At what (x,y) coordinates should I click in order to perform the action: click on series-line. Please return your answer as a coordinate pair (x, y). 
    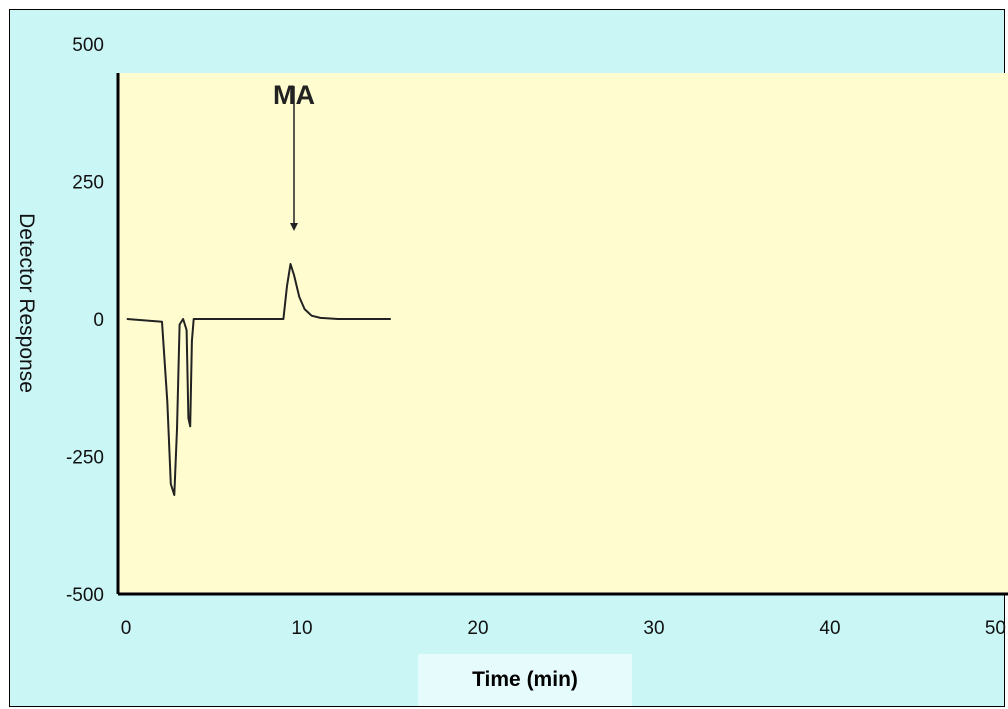
    Looking at the image, I should click on (258, 379).